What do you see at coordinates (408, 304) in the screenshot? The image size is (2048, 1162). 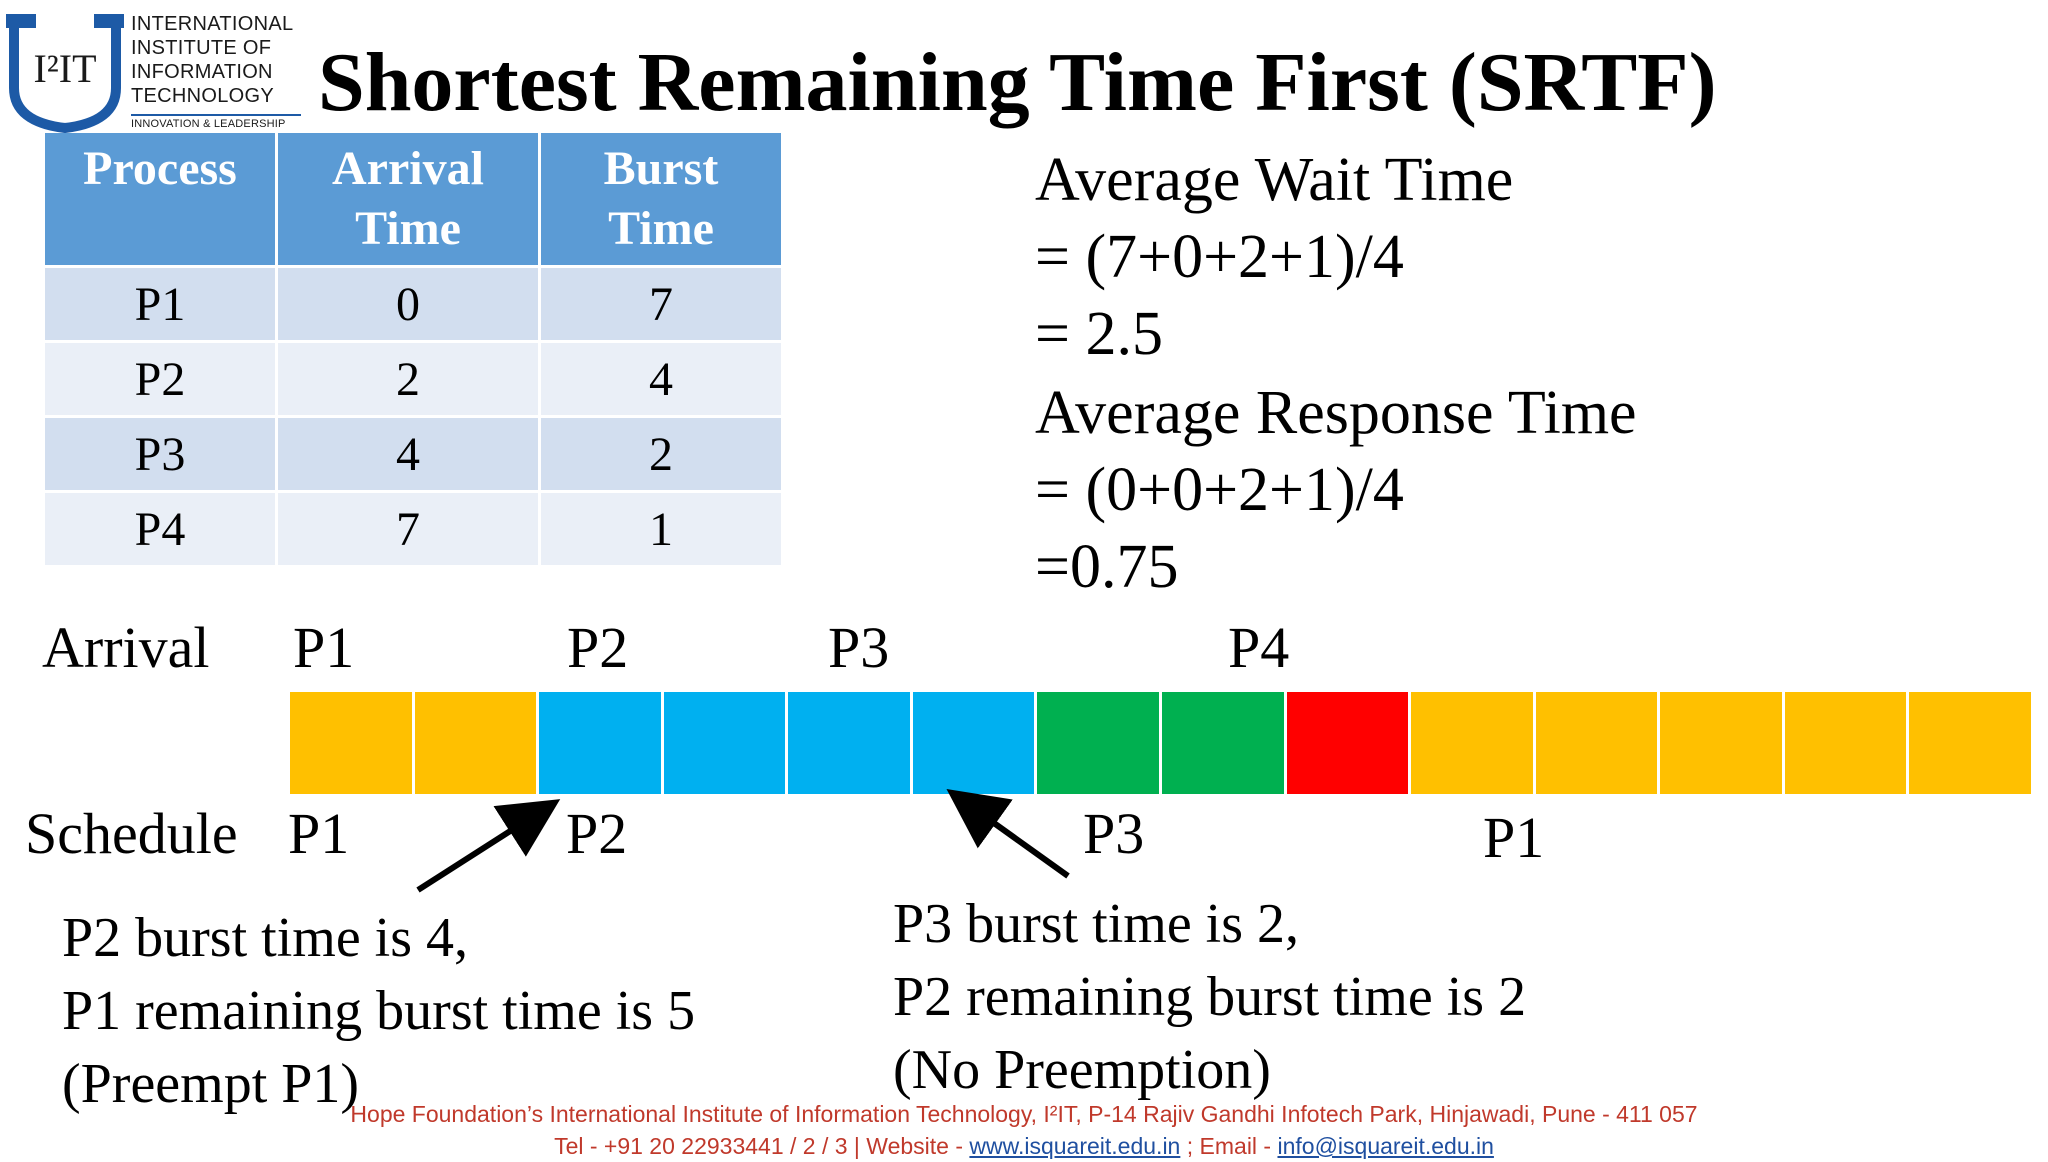 I see `cell-arrival: 0` at bounding box center [408, 304].